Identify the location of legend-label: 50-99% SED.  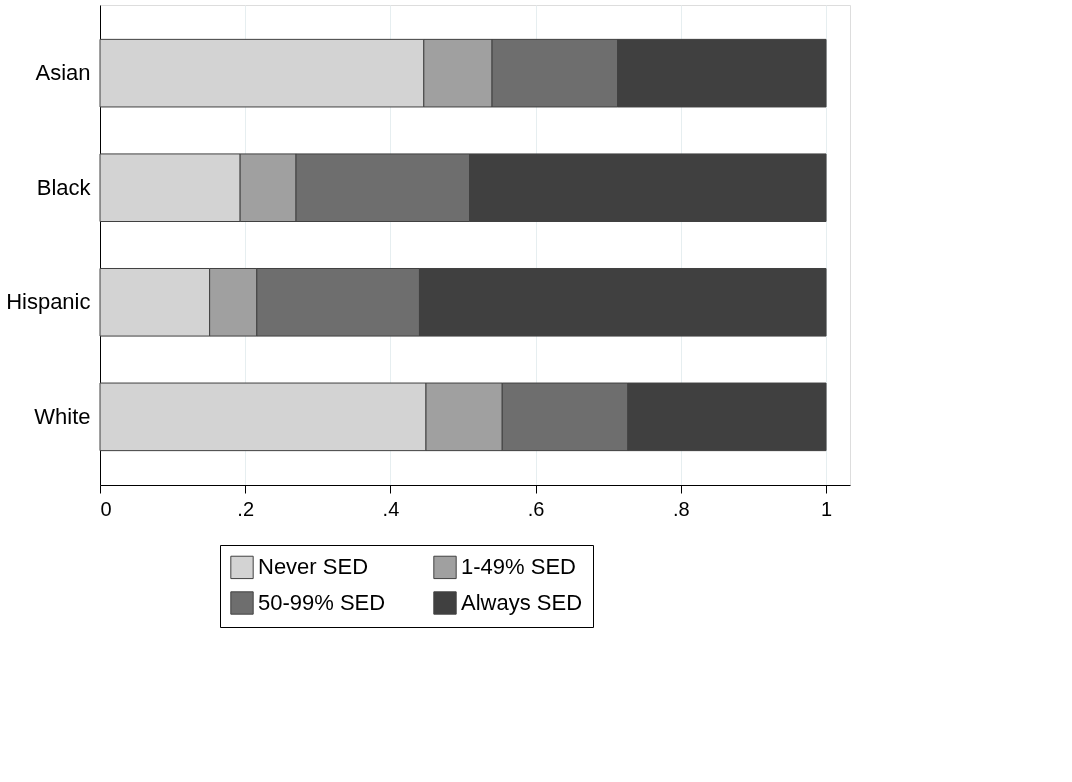
(322, 602).